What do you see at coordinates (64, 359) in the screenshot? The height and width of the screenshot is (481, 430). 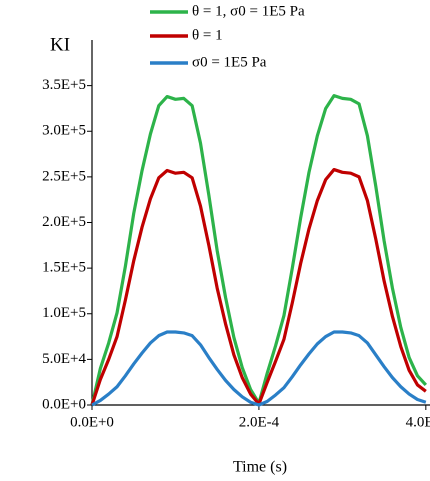 I see `y-tick-label: 5.0E+4` at bounding box center [64, 359].